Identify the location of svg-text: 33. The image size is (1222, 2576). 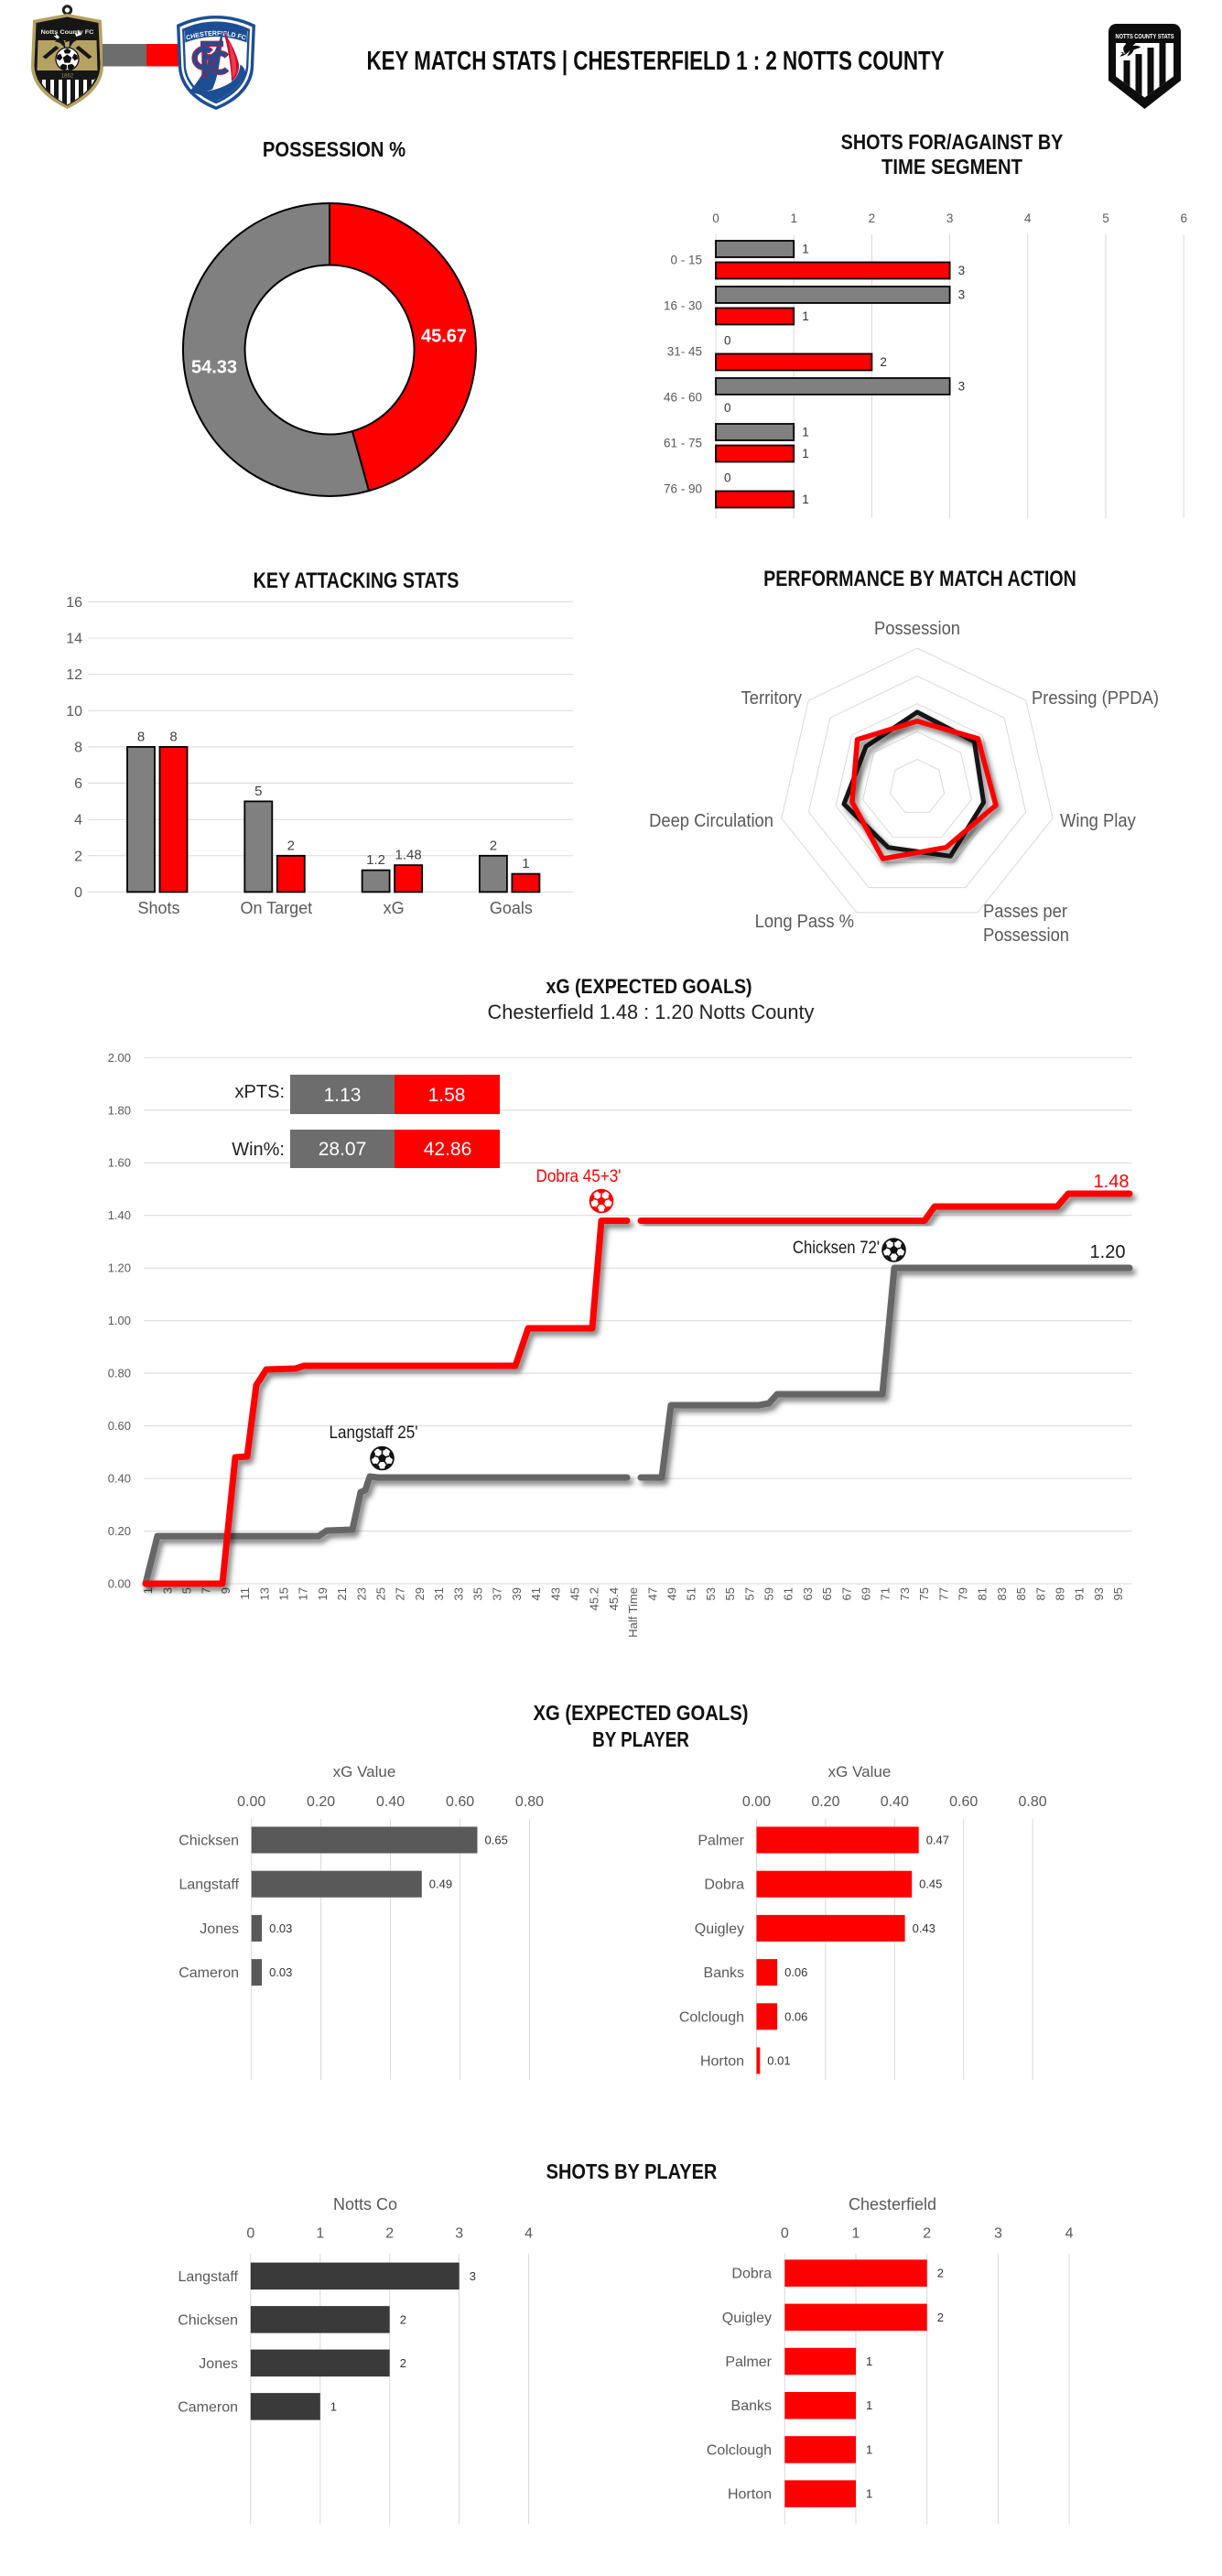
(458, 1594).